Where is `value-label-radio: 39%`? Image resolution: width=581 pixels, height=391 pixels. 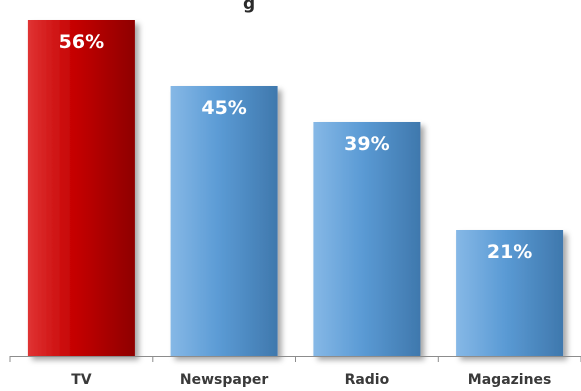 value-label-radio: 39% is located at coordinates (366, 144).